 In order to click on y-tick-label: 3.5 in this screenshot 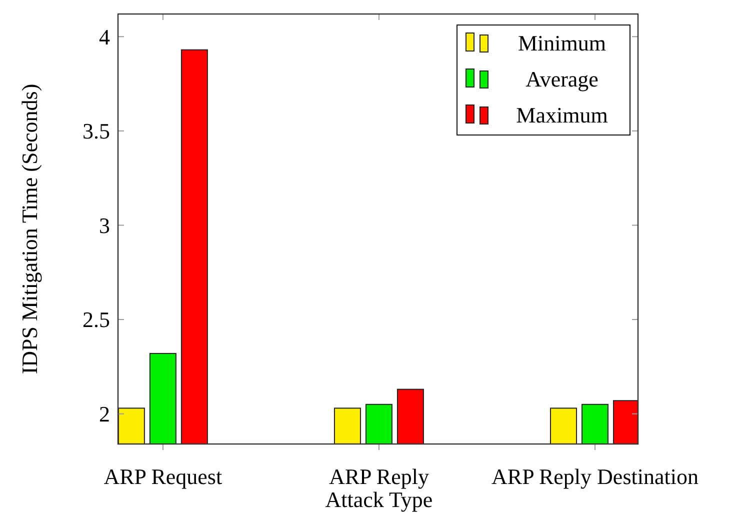, I will do `click(96, 131)`.